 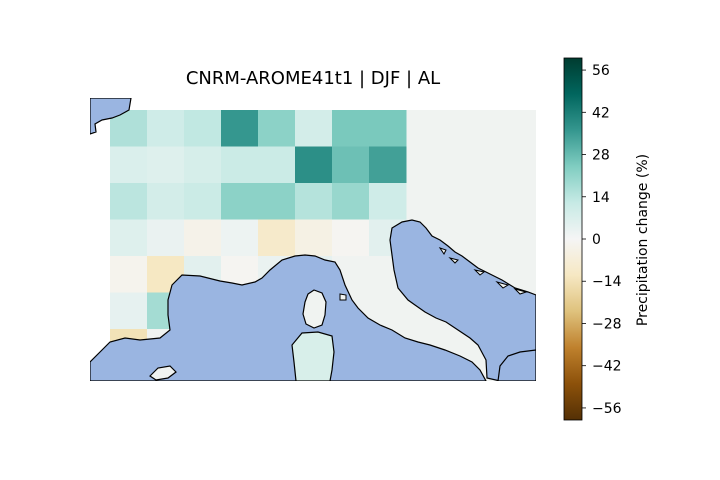 I want to click on elba-island, so click(x=343, y=297).